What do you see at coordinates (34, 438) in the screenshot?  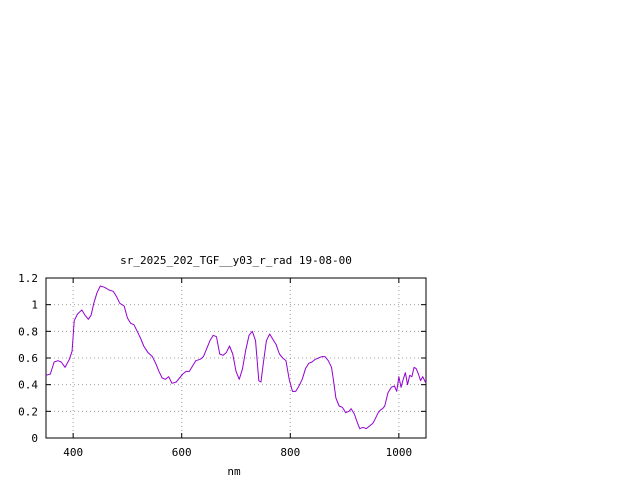 I see `y-tick-label: 0` at bounding box center [34, 438].